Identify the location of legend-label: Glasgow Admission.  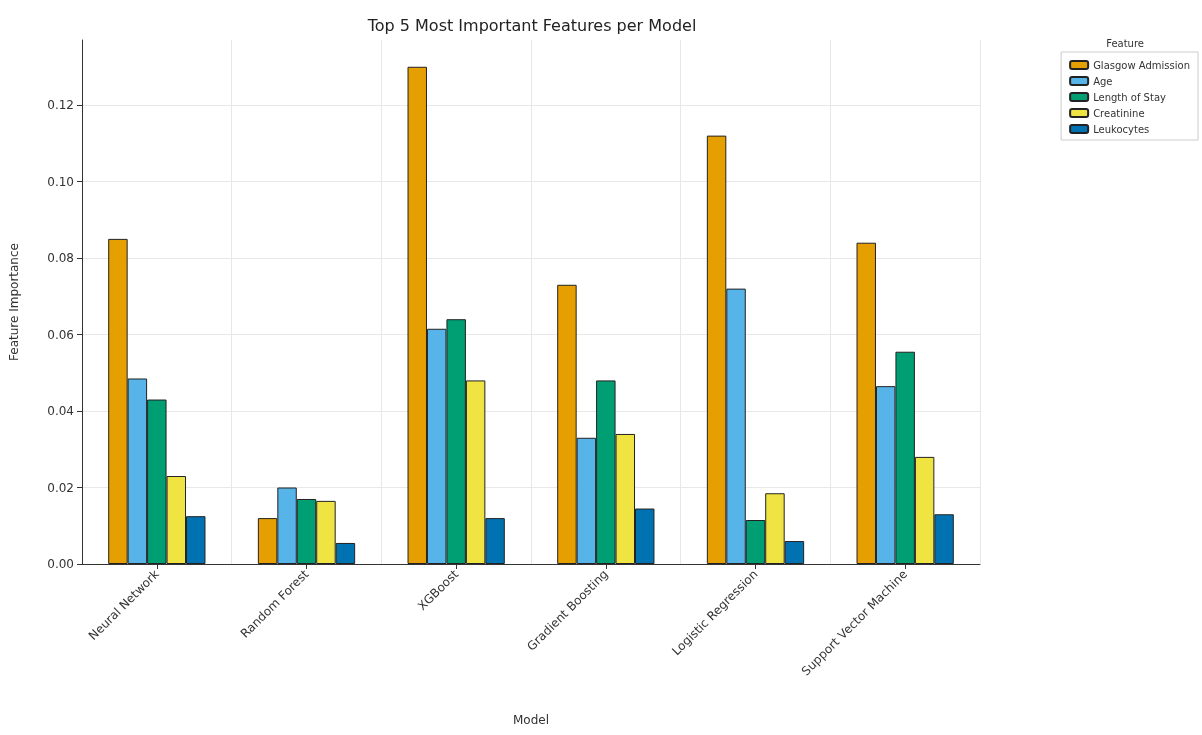
(1141, 65).